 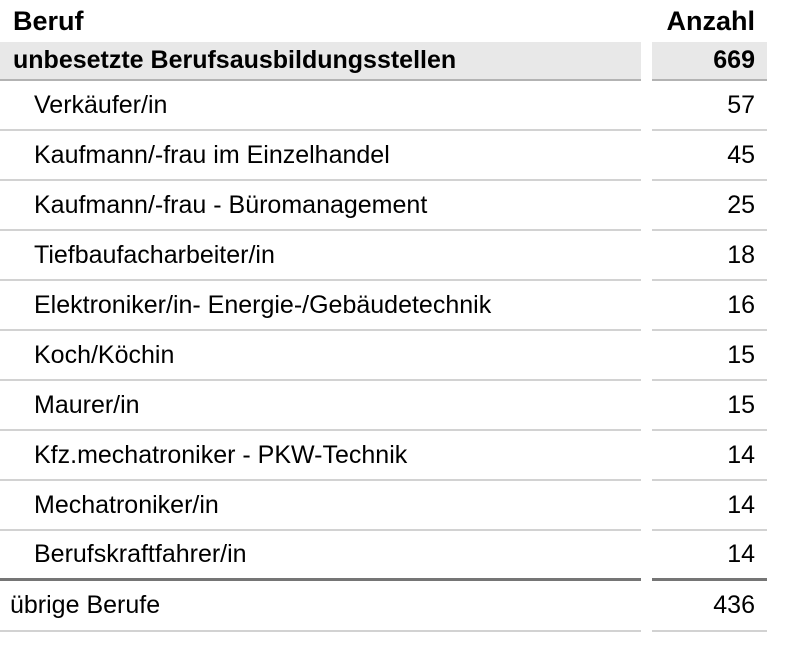 I want to click on beruf-cell: Mechatroniker/in, so click(x=320, y=506).